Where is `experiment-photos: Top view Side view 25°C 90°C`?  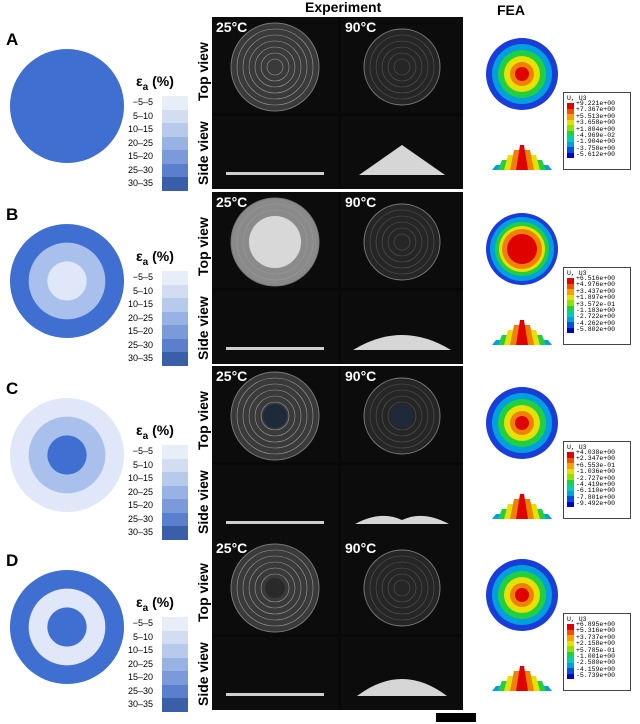 experiment-photos: Top view Side view 25°C 90°C is located at coordinates (329, 103).